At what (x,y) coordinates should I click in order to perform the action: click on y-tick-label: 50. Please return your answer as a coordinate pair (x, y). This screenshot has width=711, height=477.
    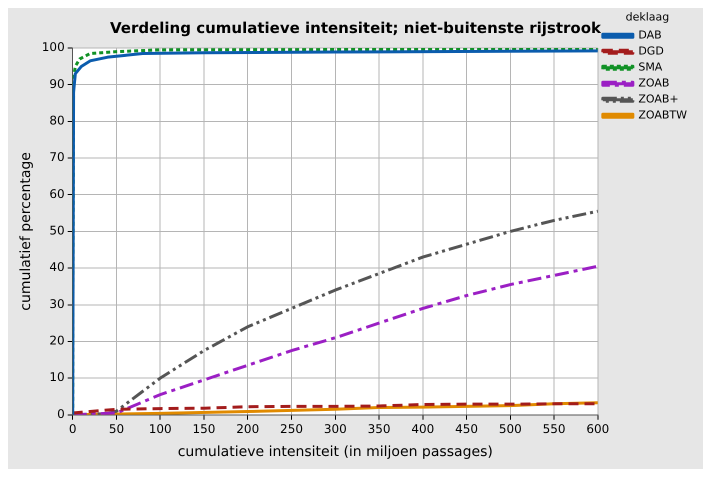
    Looking at the image, I should click on (57, 231).